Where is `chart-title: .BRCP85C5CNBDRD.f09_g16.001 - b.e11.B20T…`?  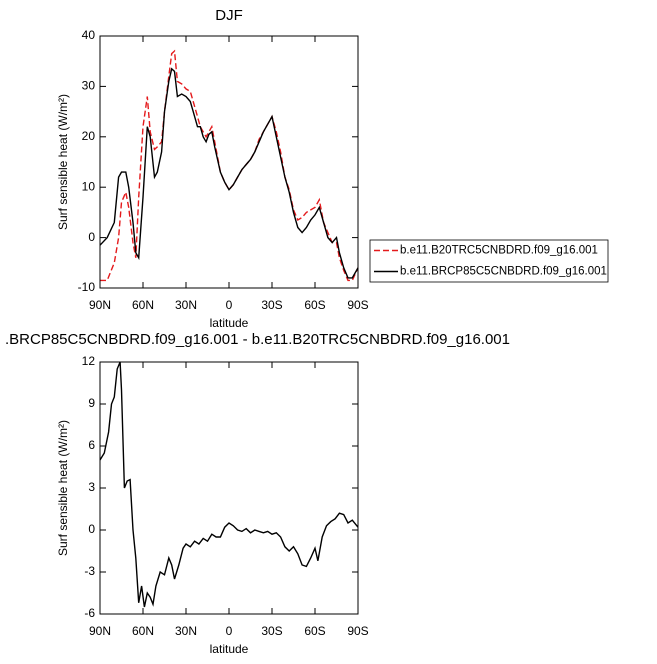
chart-title: .BRCP85C5CNBDRD.f09_g16.001 - b.e11.B20T… is located at coordinates (257, 339).